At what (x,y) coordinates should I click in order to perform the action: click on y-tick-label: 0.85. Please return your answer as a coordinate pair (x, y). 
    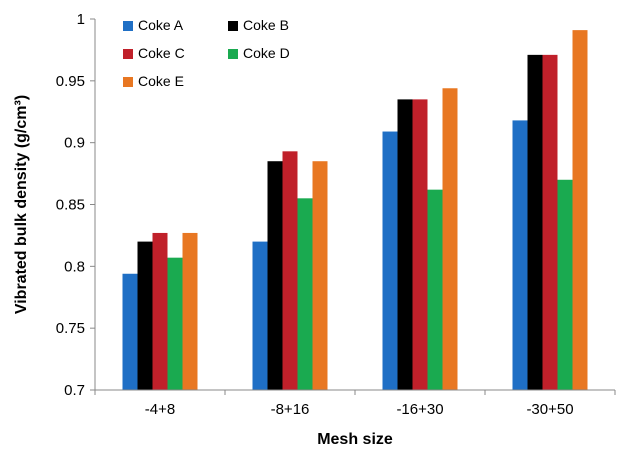
    Looking at the image, I should click on (70, 205).